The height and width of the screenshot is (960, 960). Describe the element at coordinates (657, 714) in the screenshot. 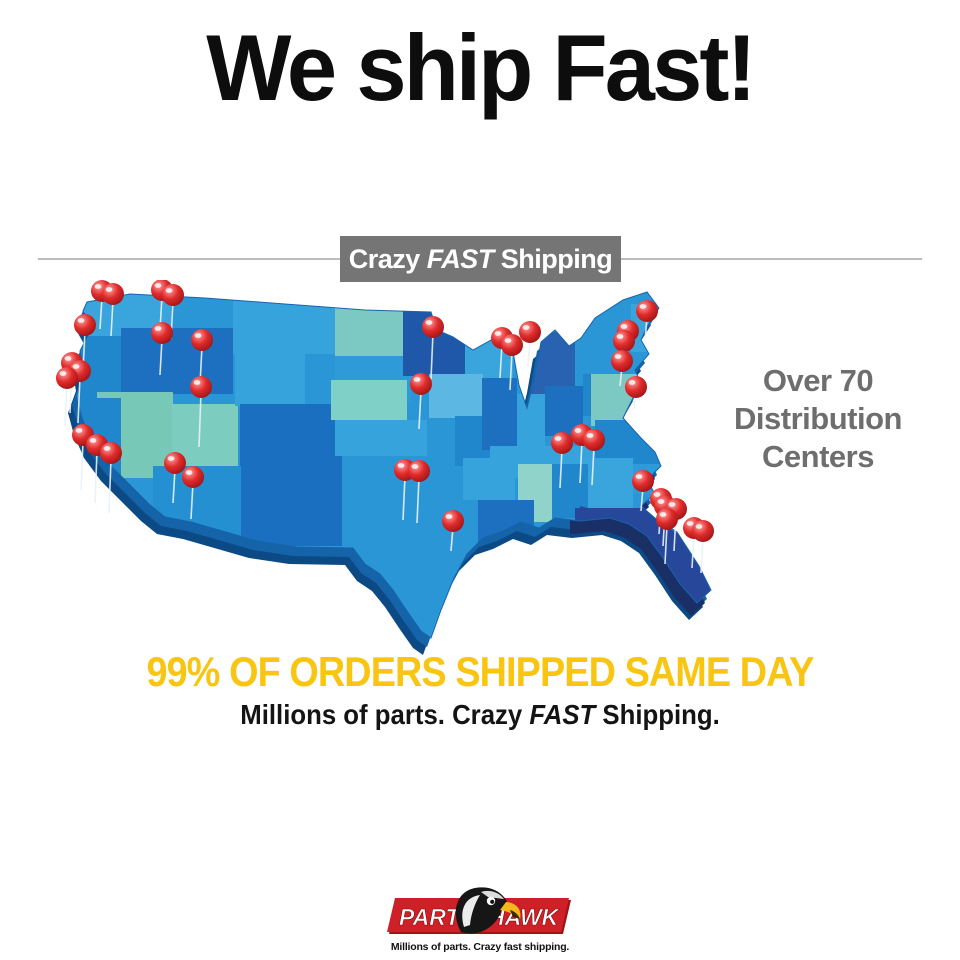

I see `subline-post: Shipping.` at that location.